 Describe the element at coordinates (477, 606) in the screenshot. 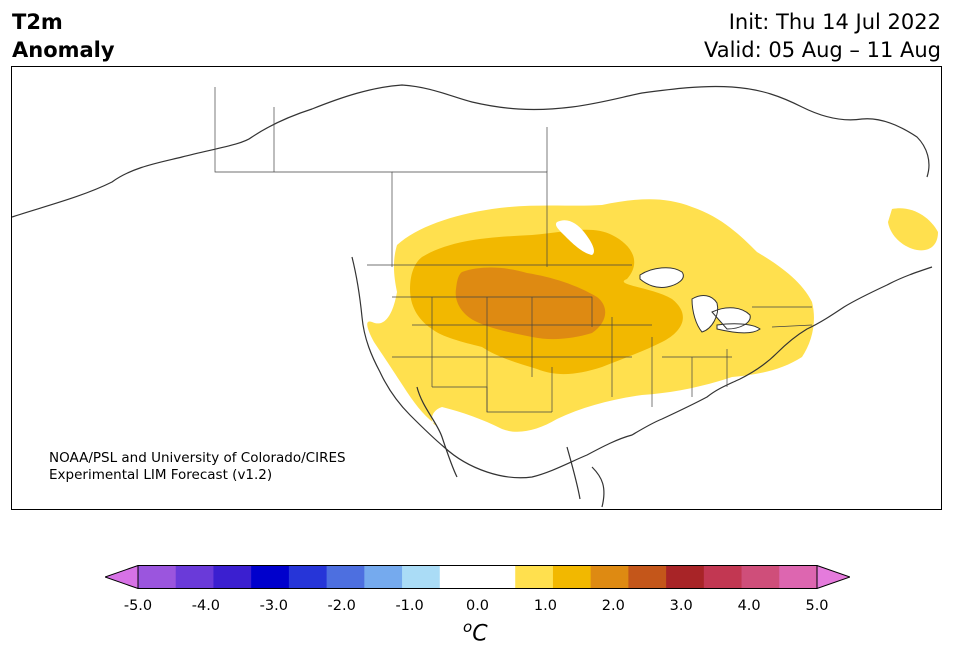

I see `colorbar-tick-label: 0.0` at that location.